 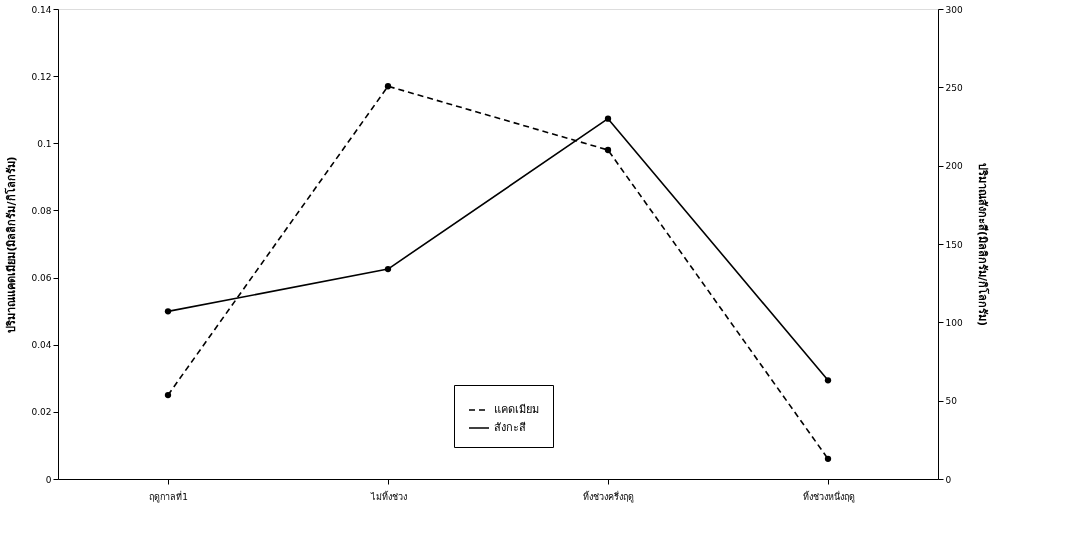 What do you see at coordinates (41, 210) in the screenshot?
I see `y-tick-label: 0.08` at bounding box center [41, 210].